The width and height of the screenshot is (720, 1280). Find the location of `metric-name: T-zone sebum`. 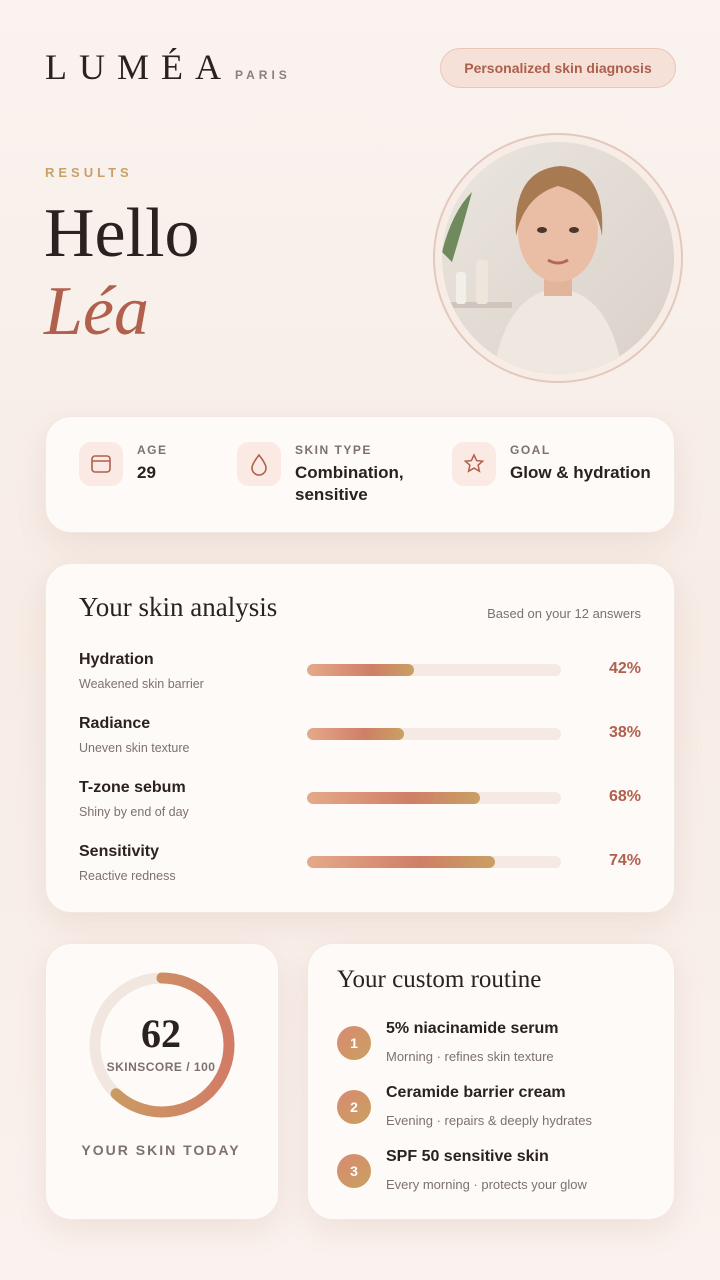

metric-name: T-zone sebum is located at coordinates (132, 787).